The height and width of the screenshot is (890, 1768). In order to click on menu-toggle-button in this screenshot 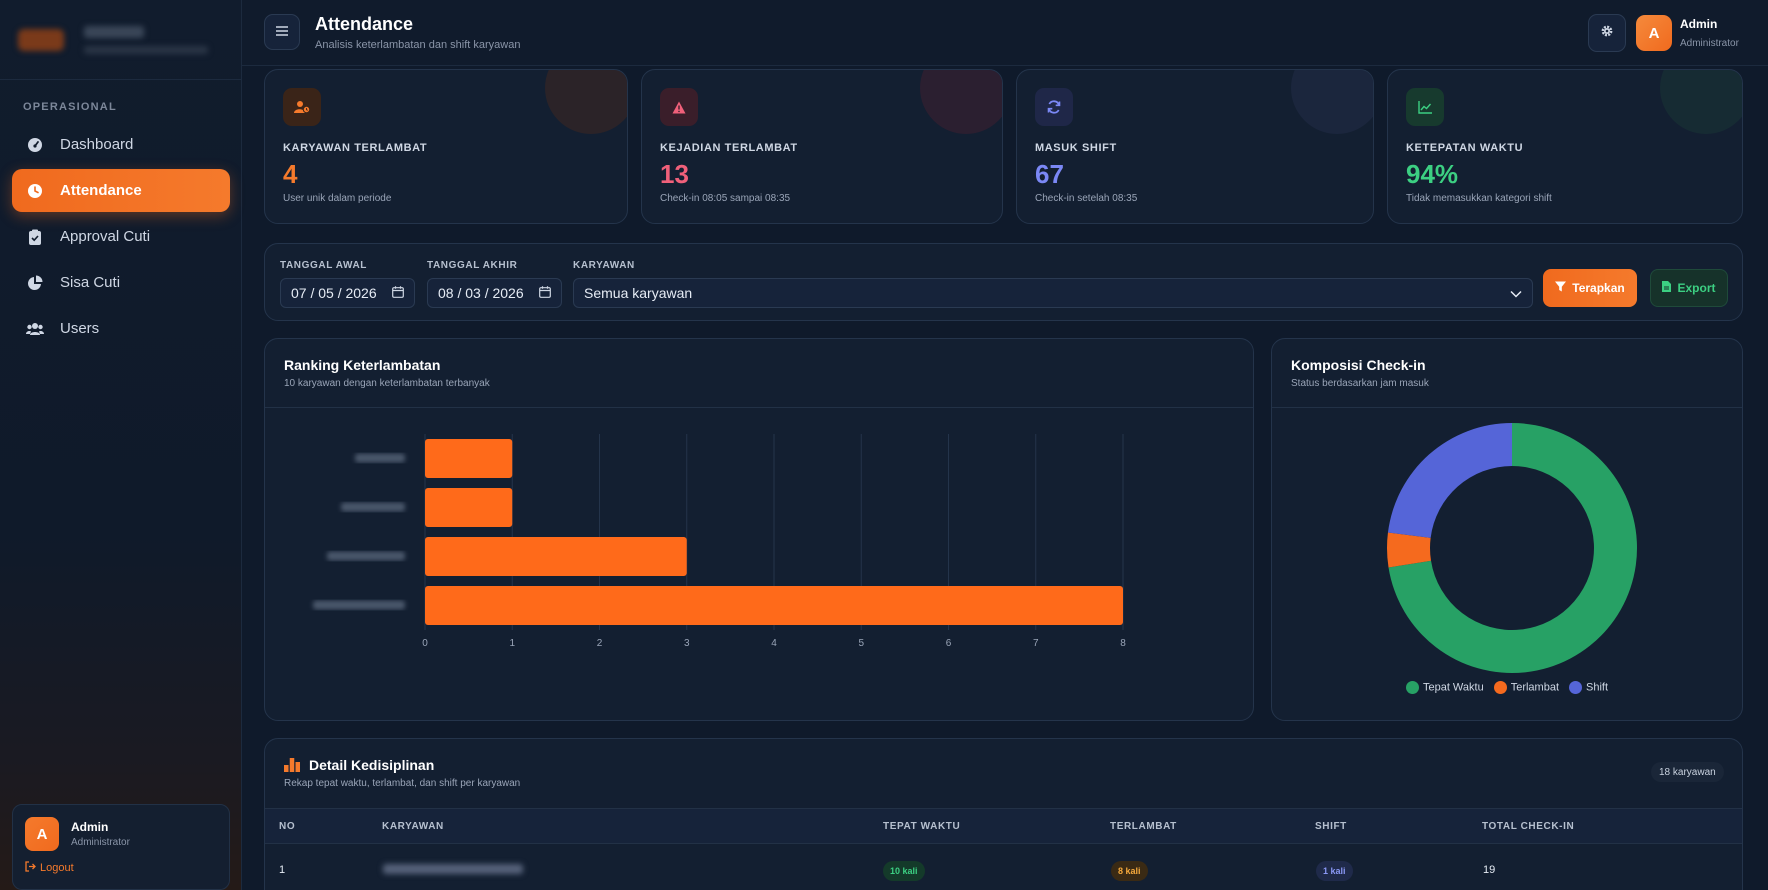, I will do `click(282, 32)`.